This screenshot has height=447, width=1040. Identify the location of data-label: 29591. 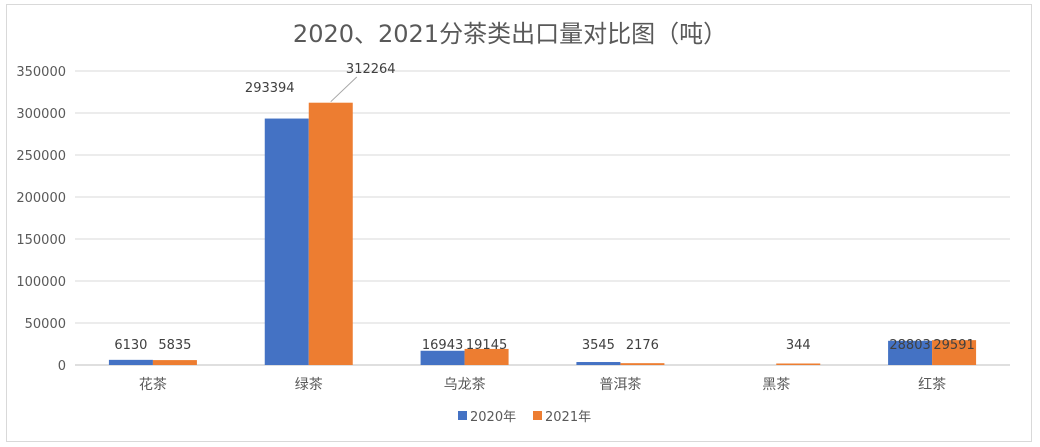
(953, 345).